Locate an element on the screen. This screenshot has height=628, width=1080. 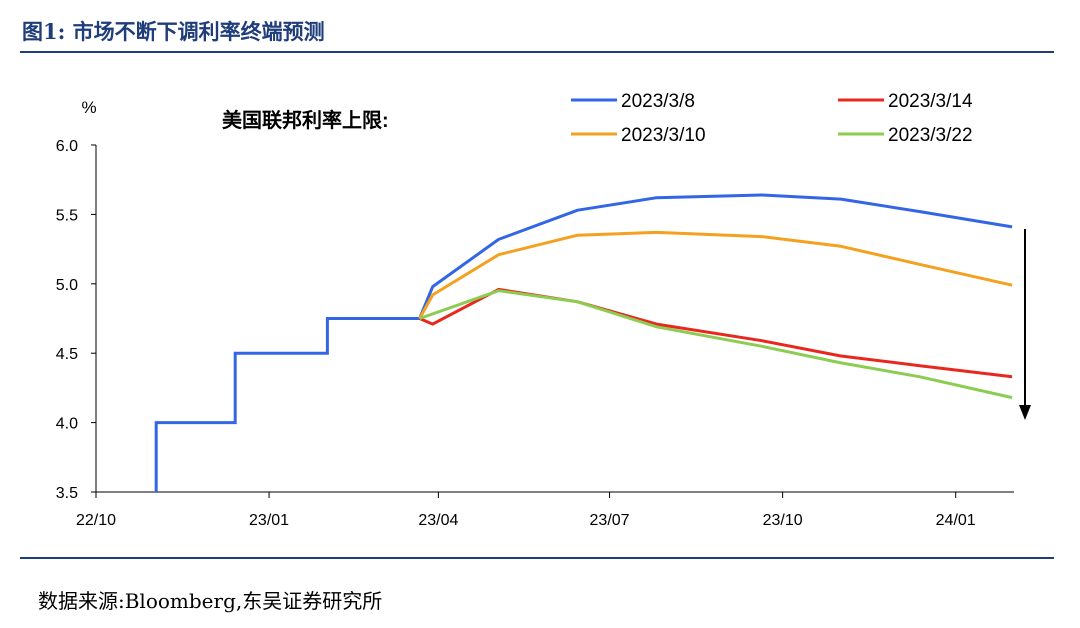
legend: 2023/3/8 2023/3/10 2023/3/14 2023/3/22 is located at coordinates (772, 118).